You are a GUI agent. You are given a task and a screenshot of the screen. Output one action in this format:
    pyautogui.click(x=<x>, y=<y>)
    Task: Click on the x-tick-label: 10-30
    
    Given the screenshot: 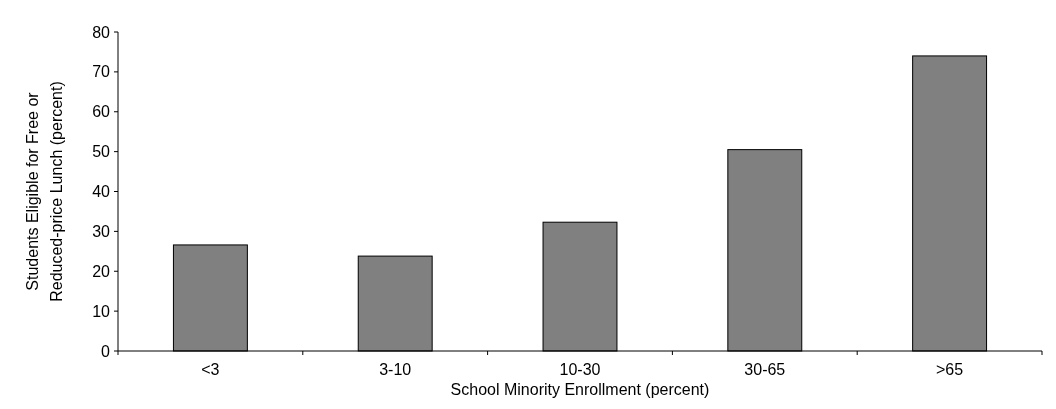 What is the action you would take?
    pyautogui.click(x=580, y=369)
    